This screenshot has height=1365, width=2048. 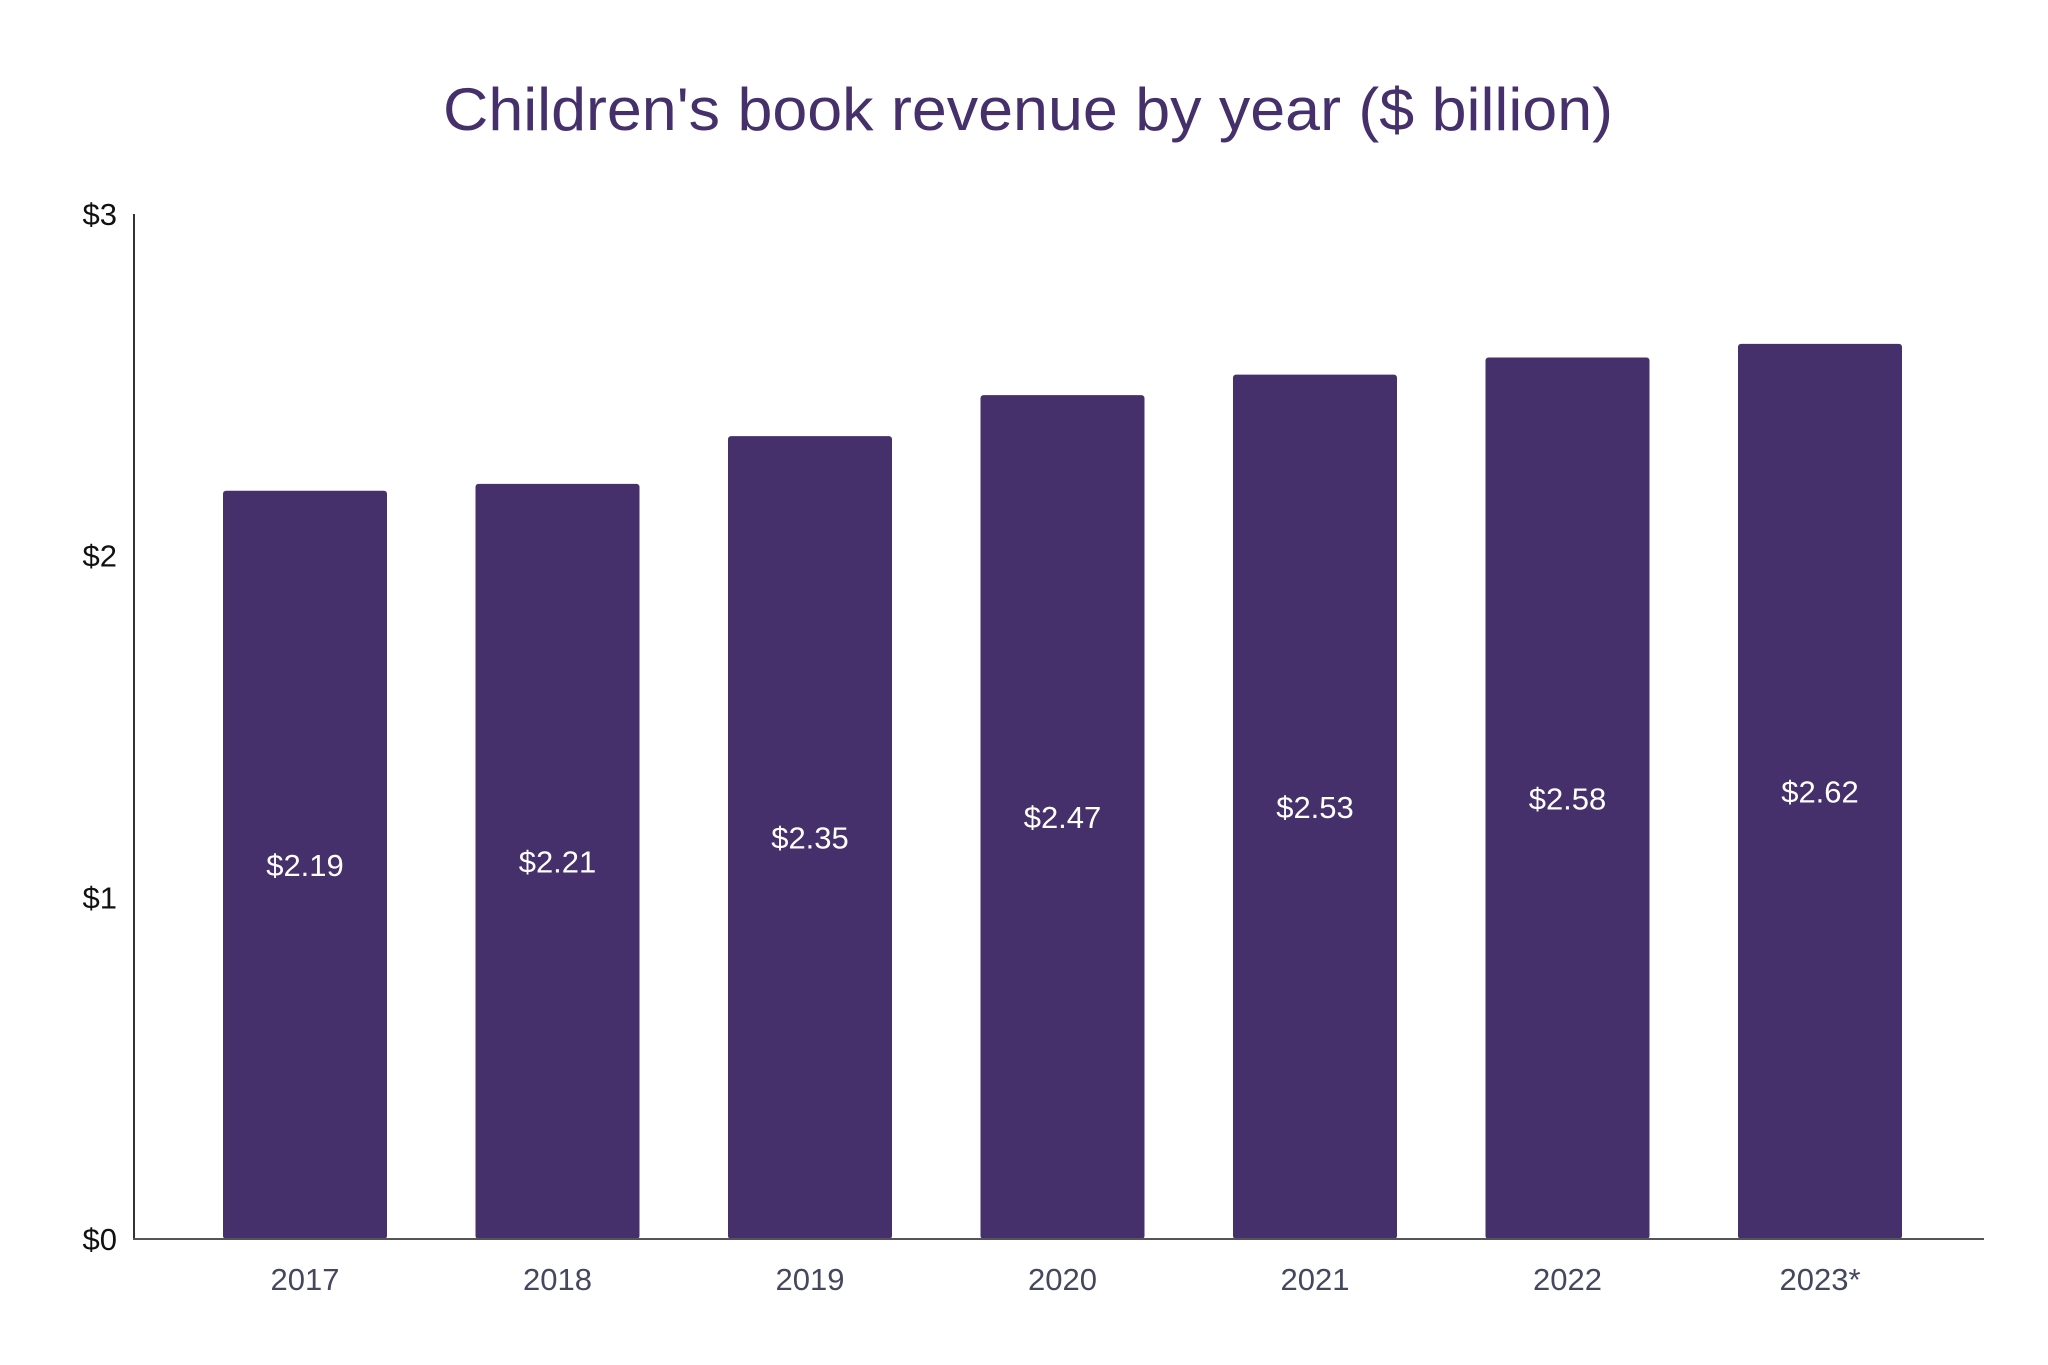 I want to click on bar-2023, so click(x=1820, y=791).